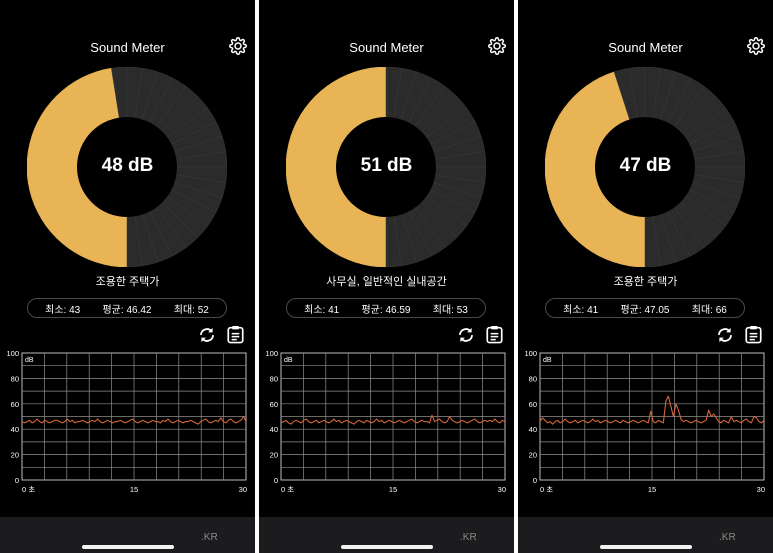 This screenshot has width=773, height=553. Describe the element at coordinates (721, 310) in the screenshot. I see `max-value: 66` at that location.